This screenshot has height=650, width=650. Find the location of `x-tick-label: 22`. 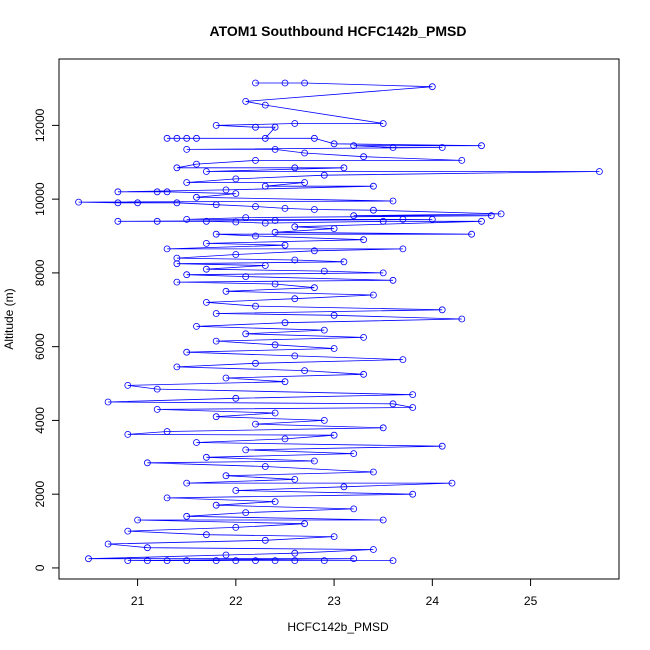

x-tick-label: 22 is located at coordinates (236, 601).